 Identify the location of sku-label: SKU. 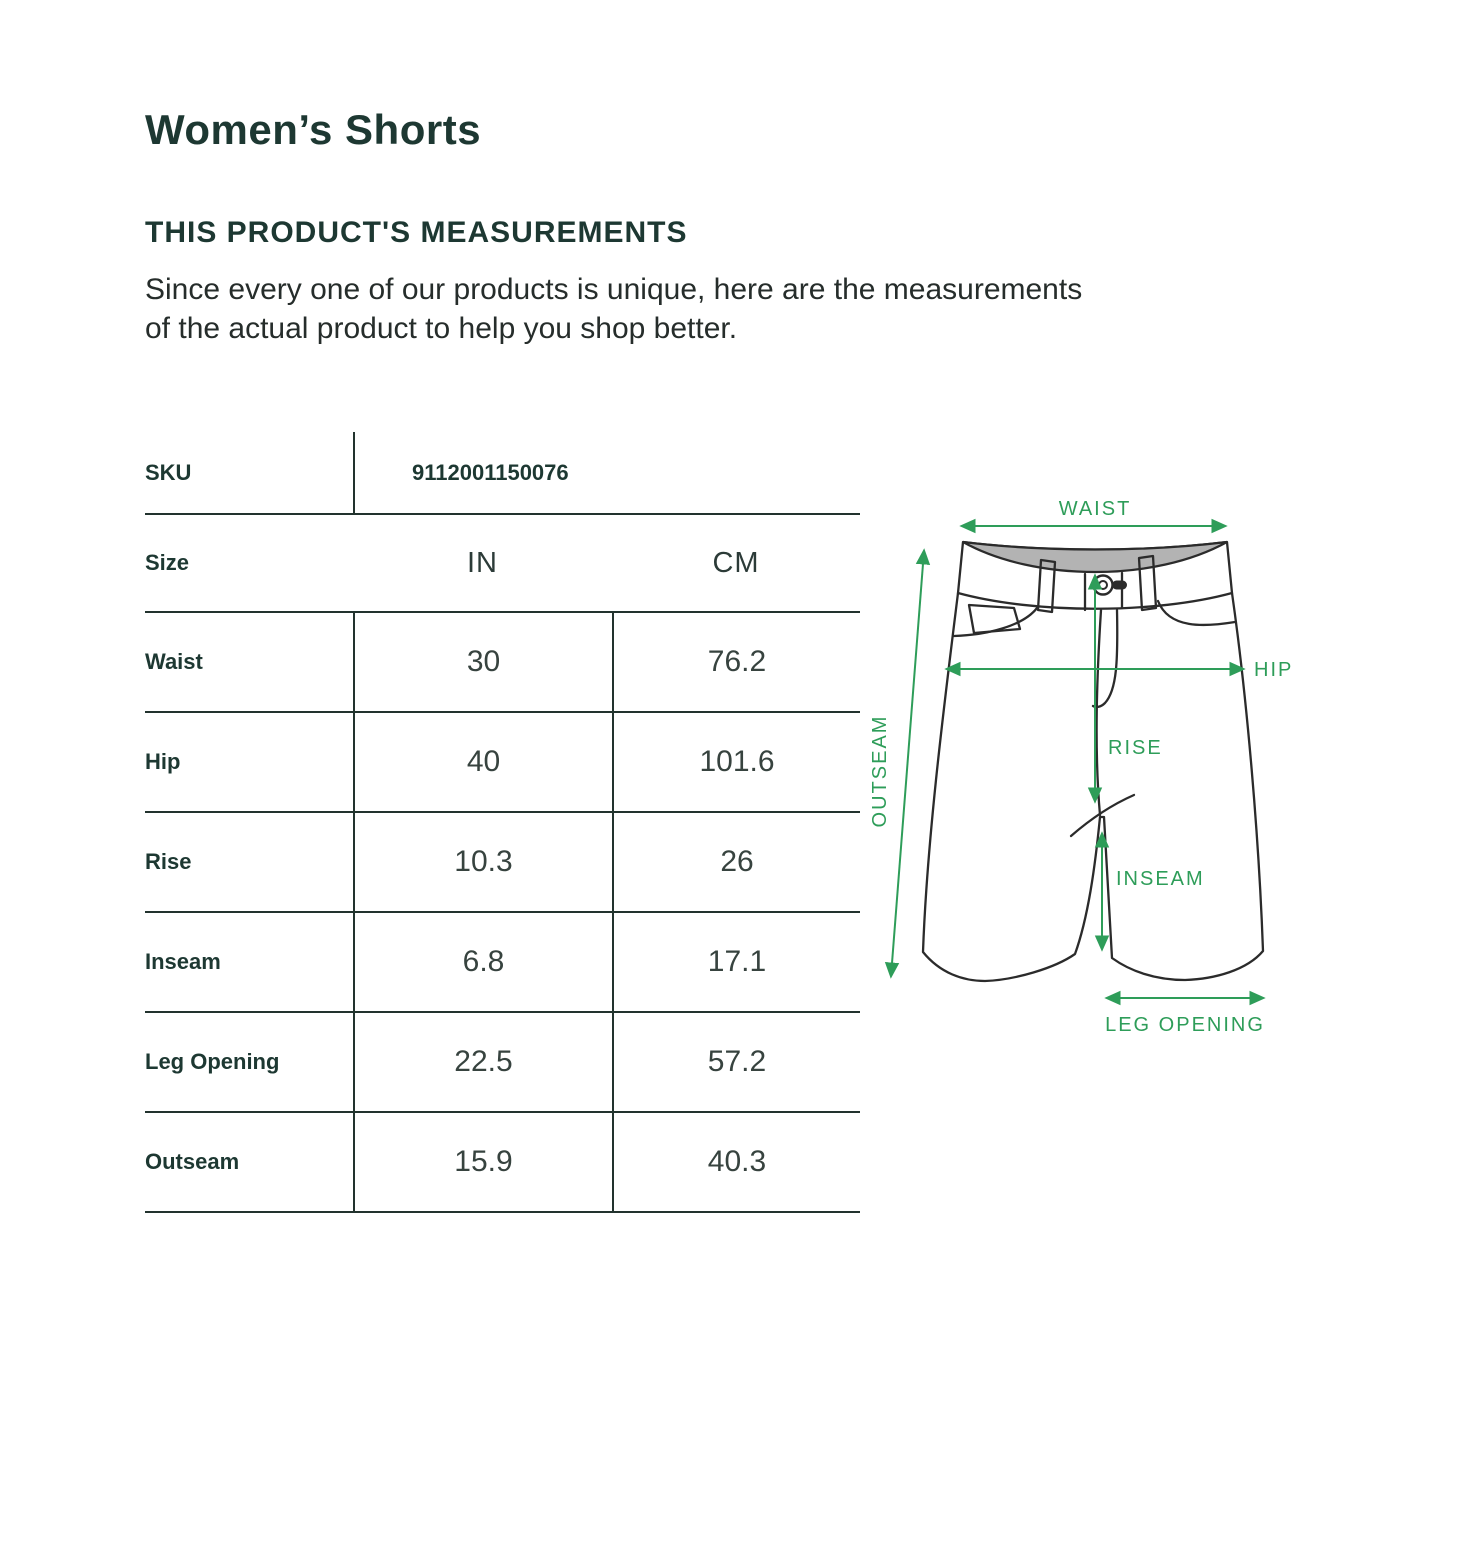
(168, 472).